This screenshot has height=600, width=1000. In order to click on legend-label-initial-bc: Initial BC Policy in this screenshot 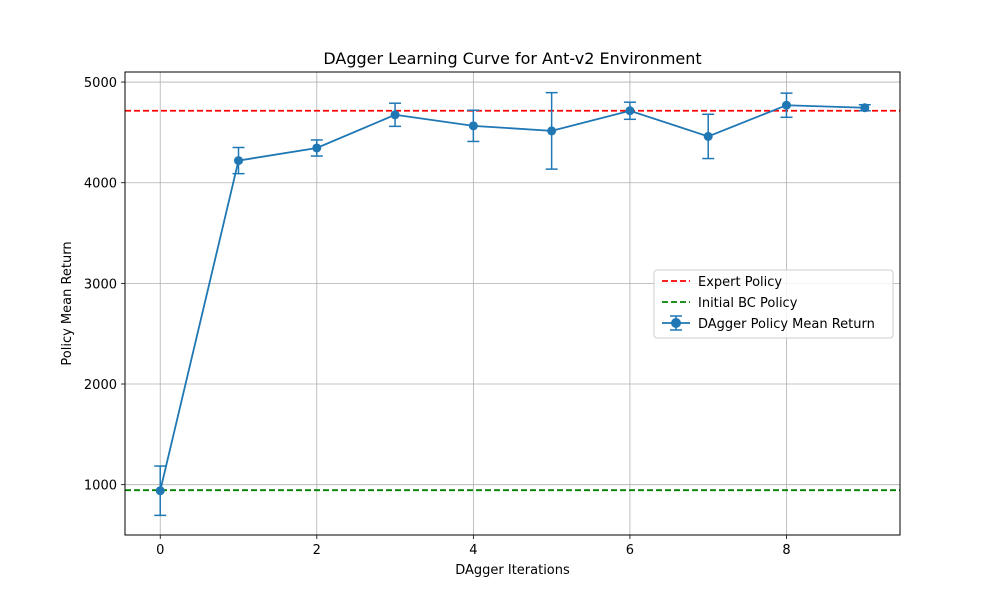, I will do `click(748, 303)`.